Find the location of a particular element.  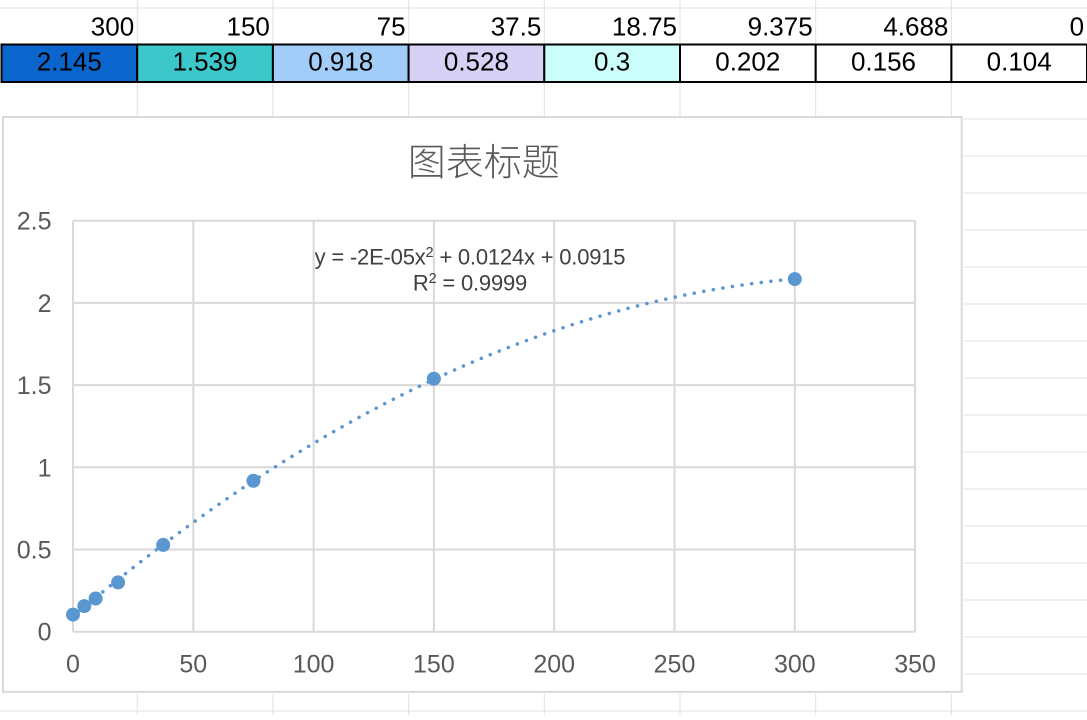

svg-text: 200 is located at coordinates (554, 665).